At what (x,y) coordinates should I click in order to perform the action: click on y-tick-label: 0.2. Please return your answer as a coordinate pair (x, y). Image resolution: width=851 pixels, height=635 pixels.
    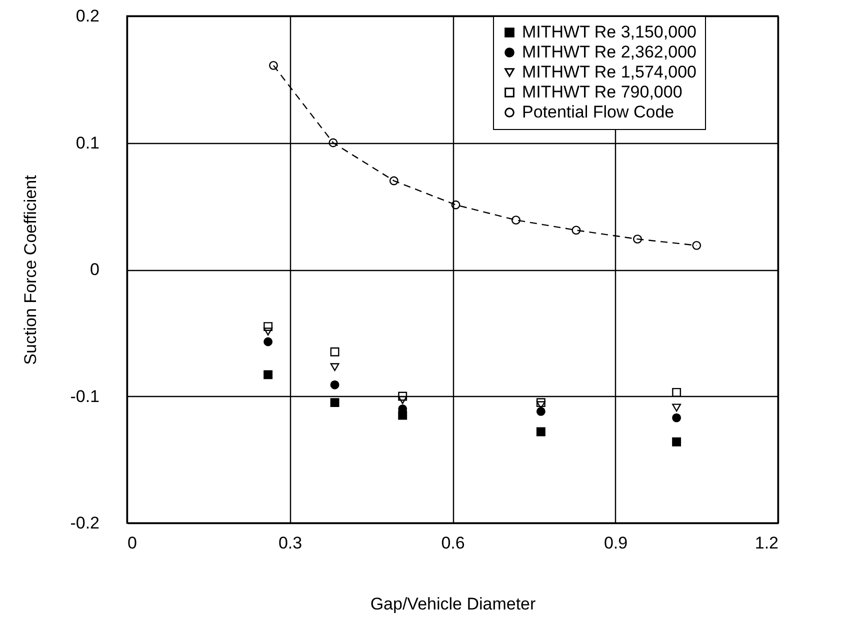
    Looking at the image, I should click on (88, 16).